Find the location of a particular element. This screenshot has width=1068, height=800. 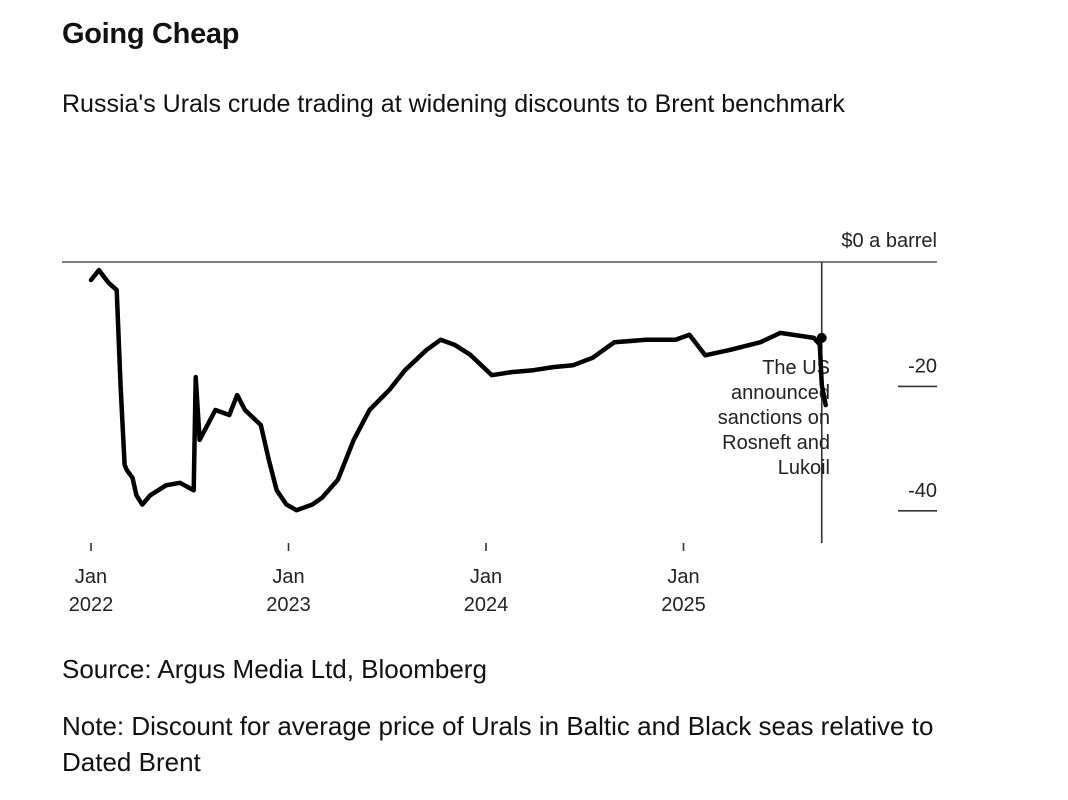

chart-title: Going Cheap is located at coordinates (151, 34).